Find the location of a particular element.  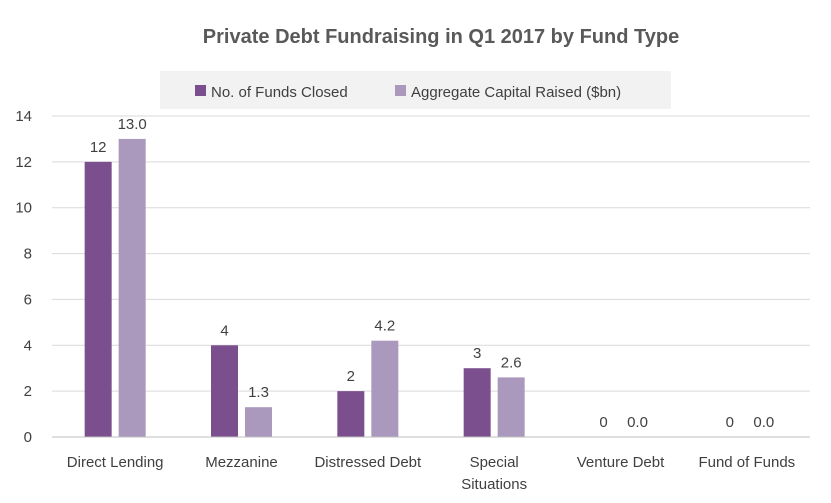

legend-label-capital-raised: Aggregate Capital Raised ($bn) is located at coordinates (516, 92).